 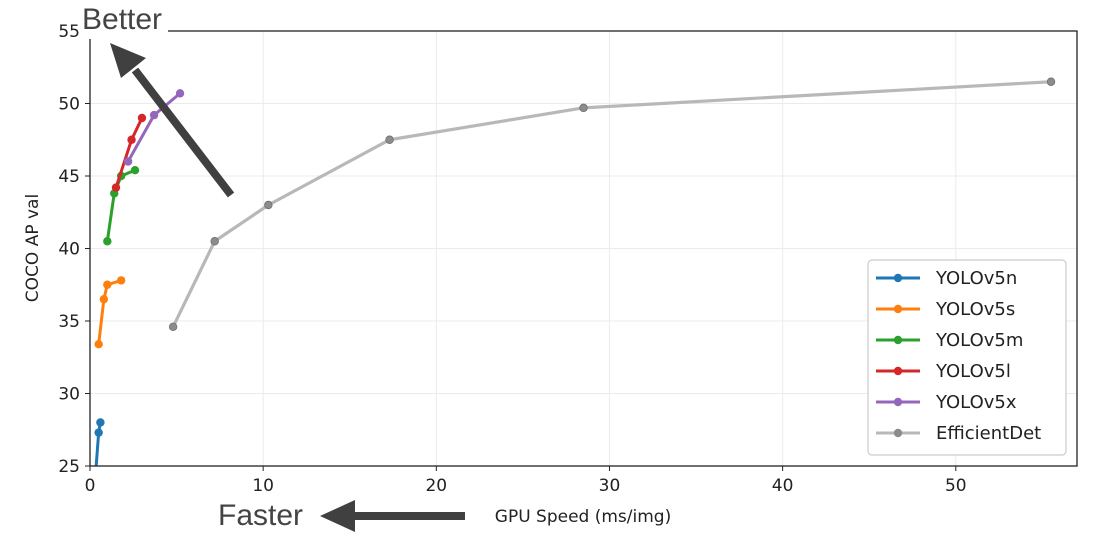 What do you see at coordinates (988, 433) in the screenshot?
I see `legend-label: EfficientDet` at bounding box center [988, 433].